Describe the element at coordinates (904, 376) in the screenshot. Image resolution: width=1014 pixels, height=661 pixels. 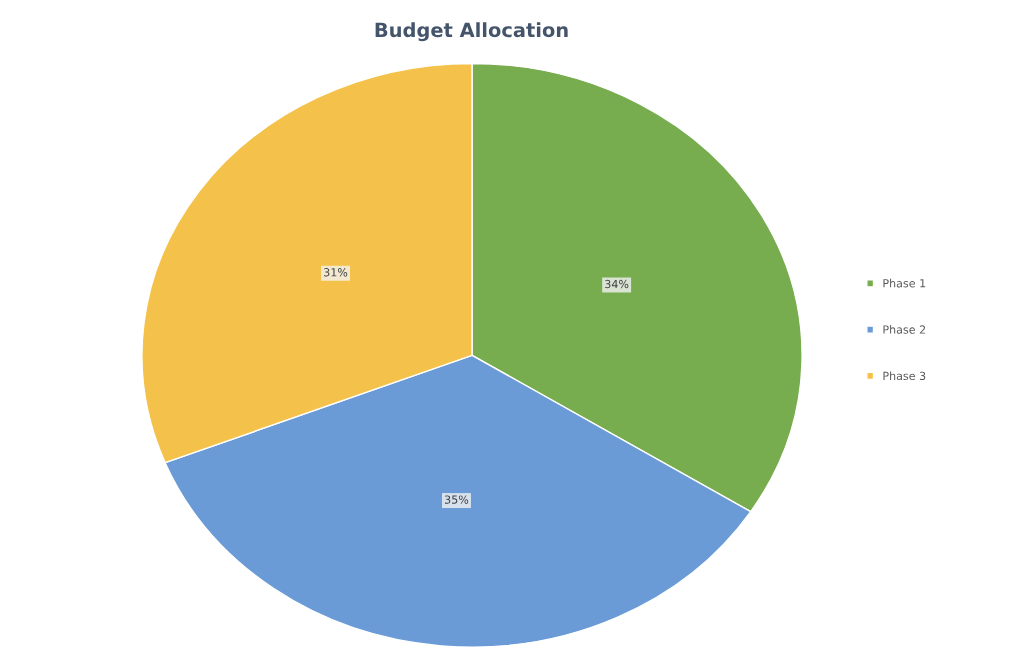
I see `legend-label: Phase 3` at that location.